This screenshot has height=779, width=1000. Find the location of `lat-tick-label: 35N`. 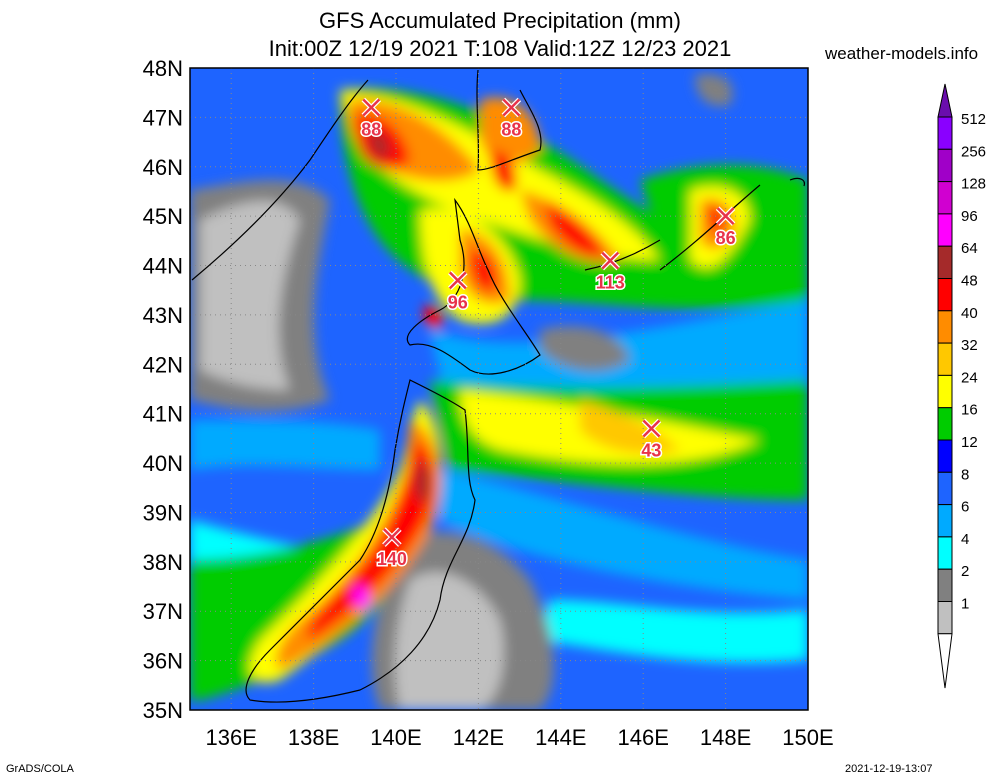

lat-tick-label: 35N is located at coordinates (163, 710).